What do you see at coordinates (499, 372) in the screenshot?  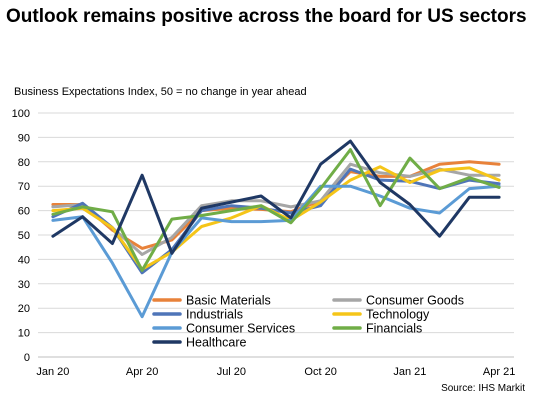 I see `x-tick-label: Apr 21` at bounding box center [499, 372].